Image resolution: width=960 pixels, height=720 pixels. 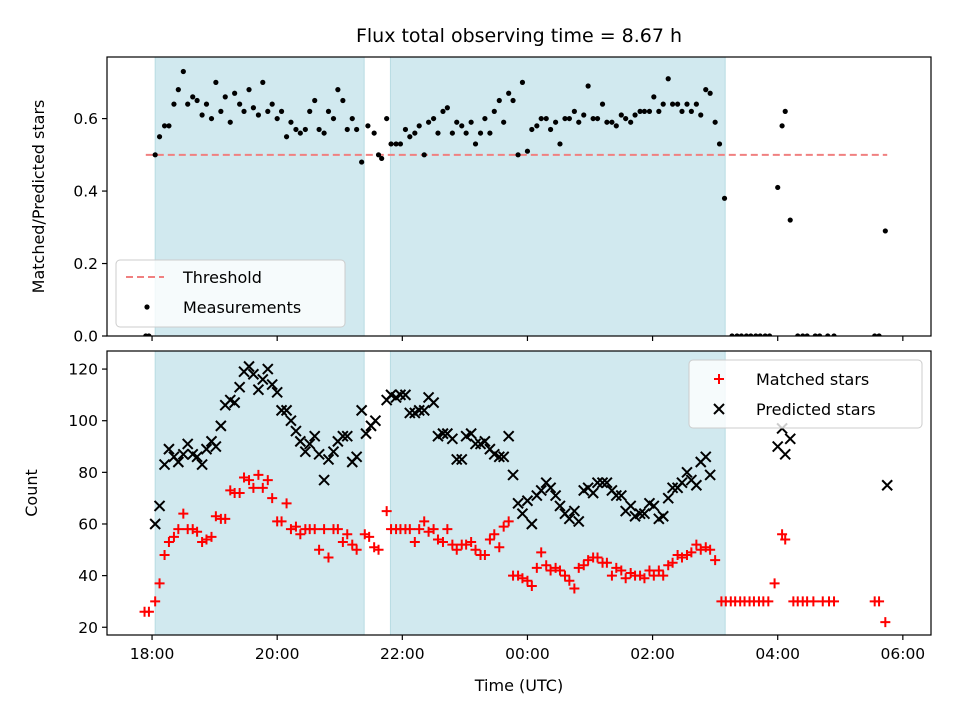 I want to click on legend-measurements-swatch, so click(x=147, y=307).